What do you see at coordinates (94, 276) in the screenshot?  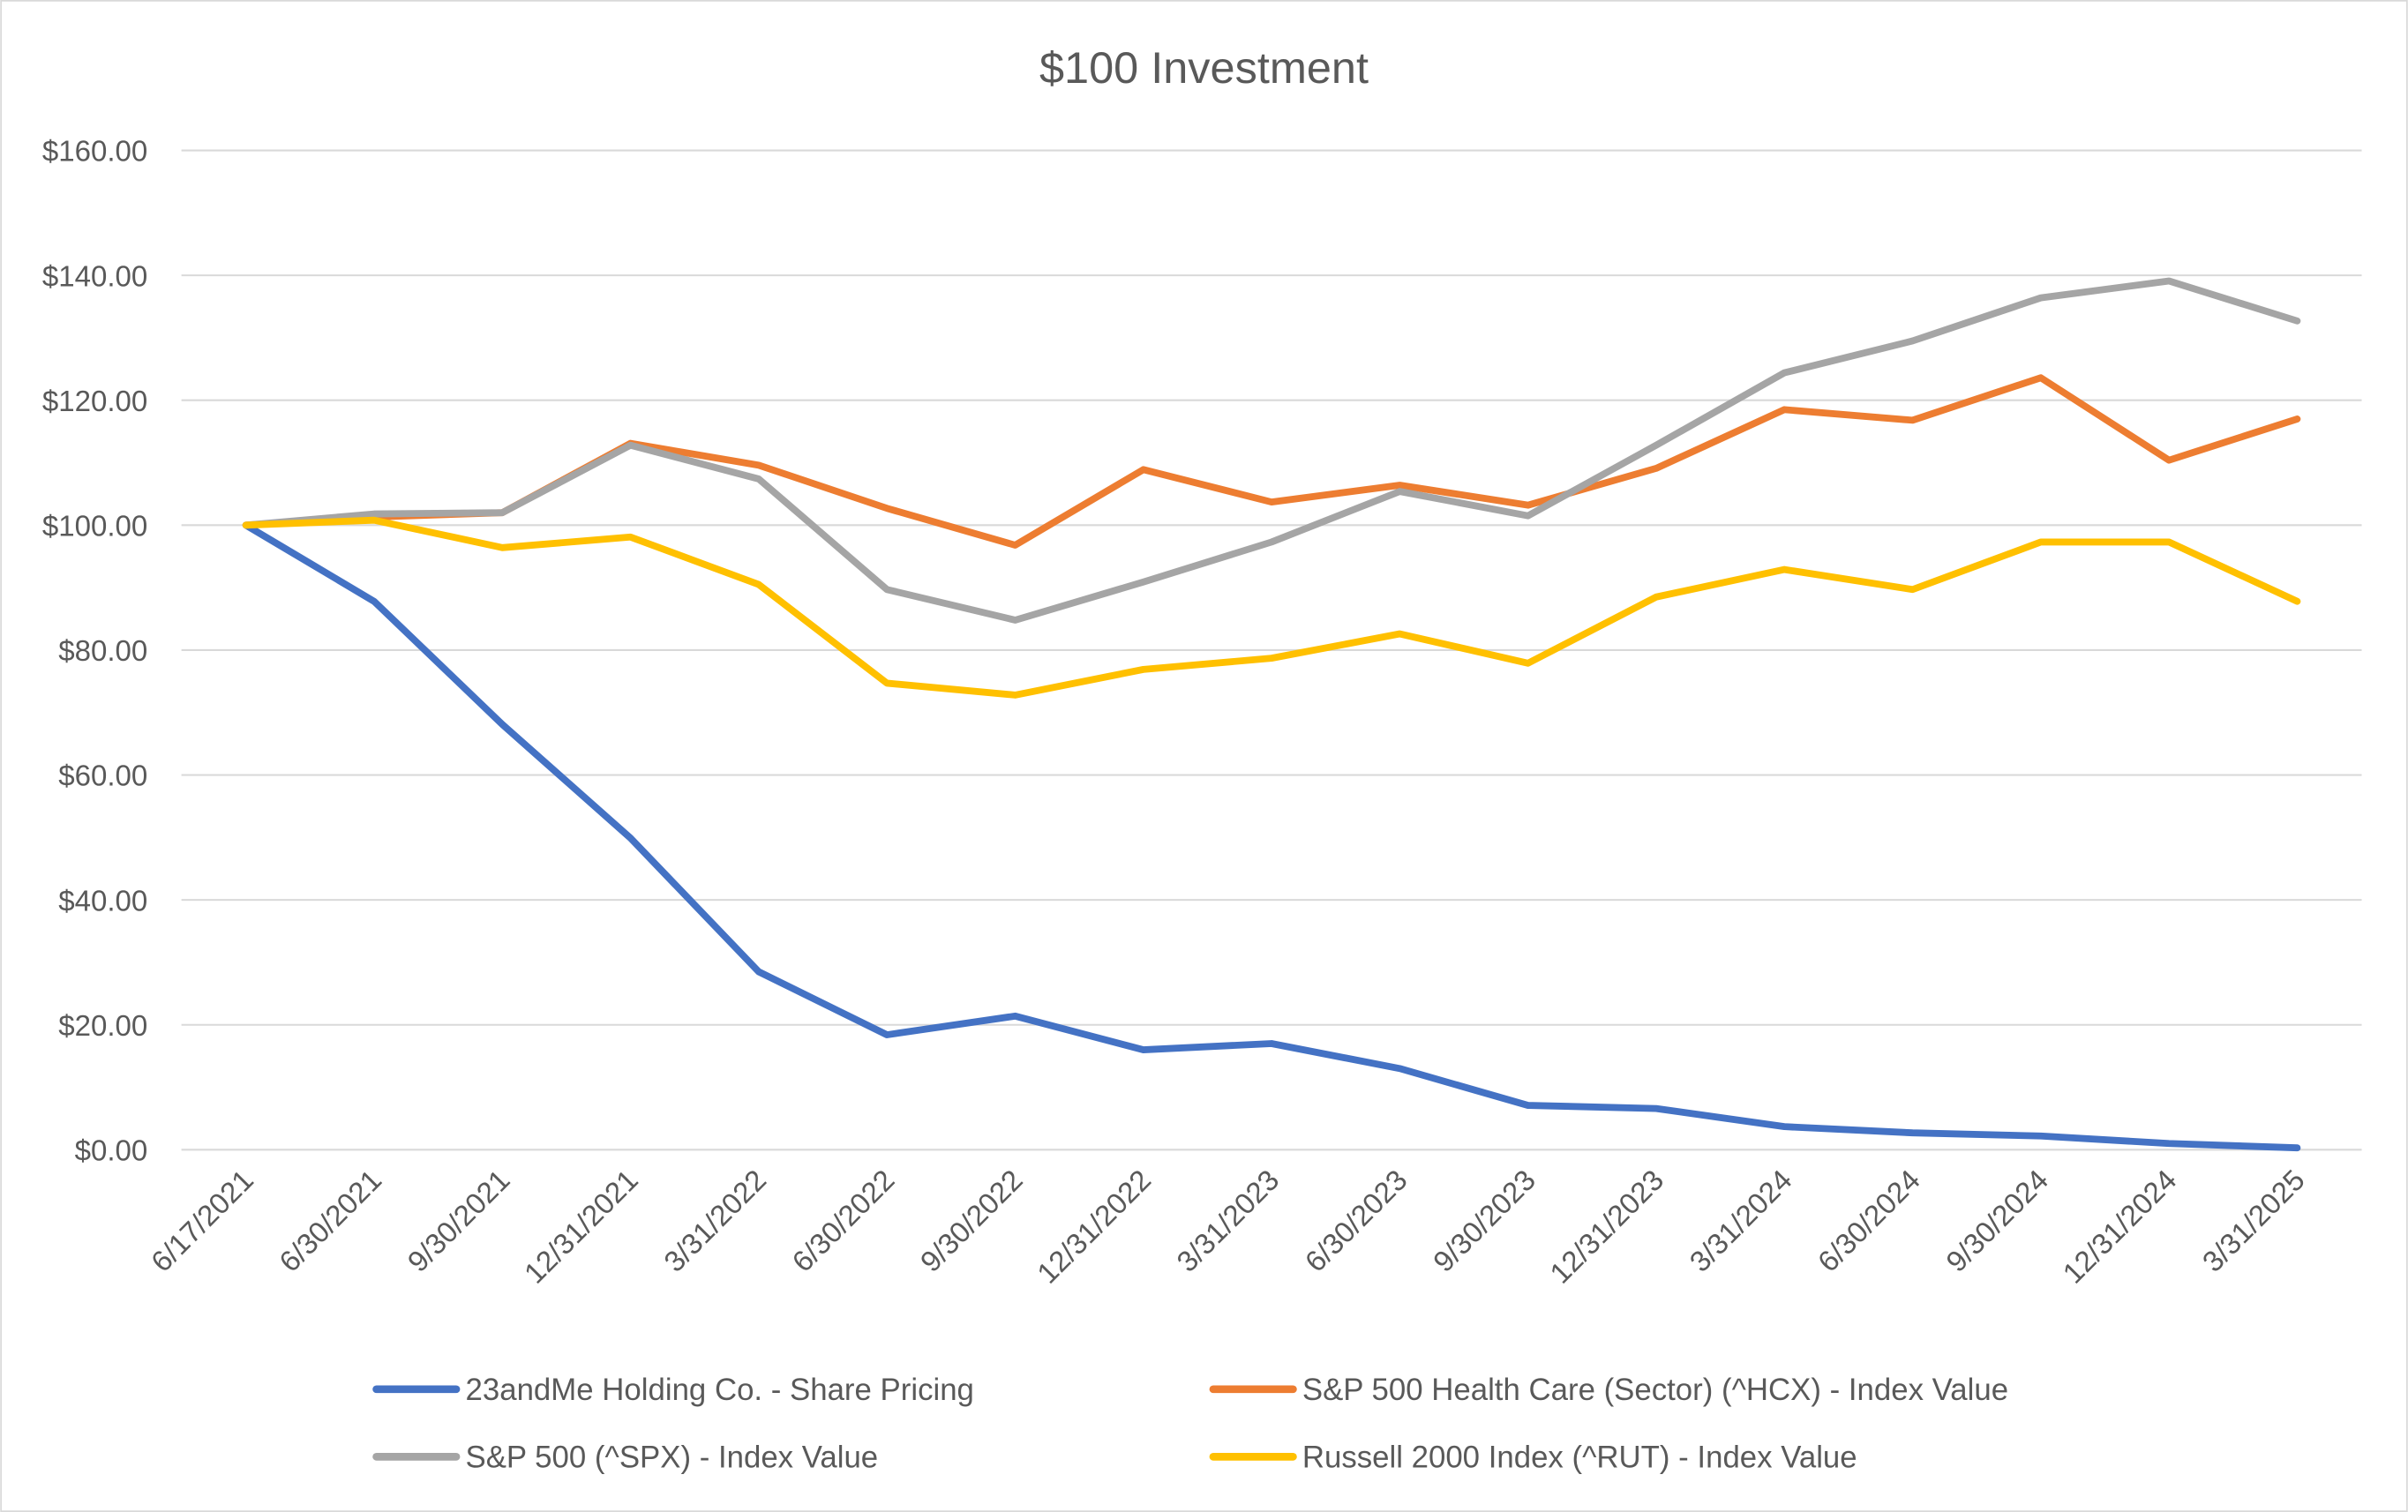 I see `y-tick-label: $140.00` at bounding box center [94, 276].